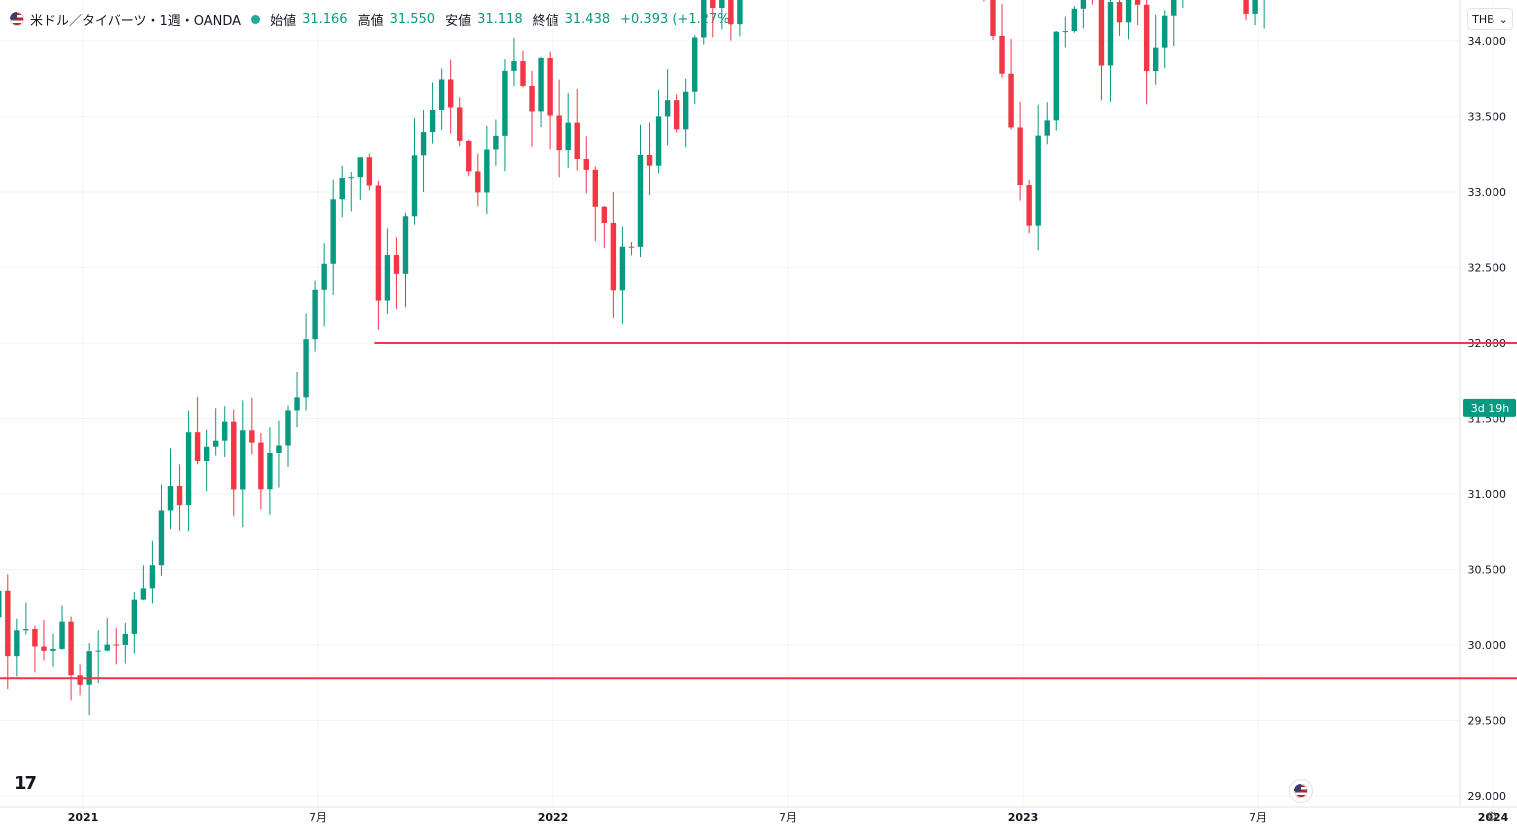 The height and width of the screenshot is (833, 1517). Describe the element at coordinates (1487, 192) in the screenshot. I see `y-tick-label: 33.000` at that location.